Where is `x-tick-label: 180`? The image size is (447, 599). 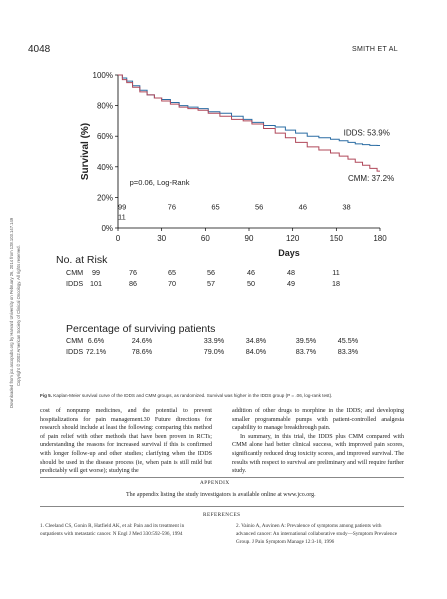
x-tick-label: 180 is located at coordinates (380, 238).